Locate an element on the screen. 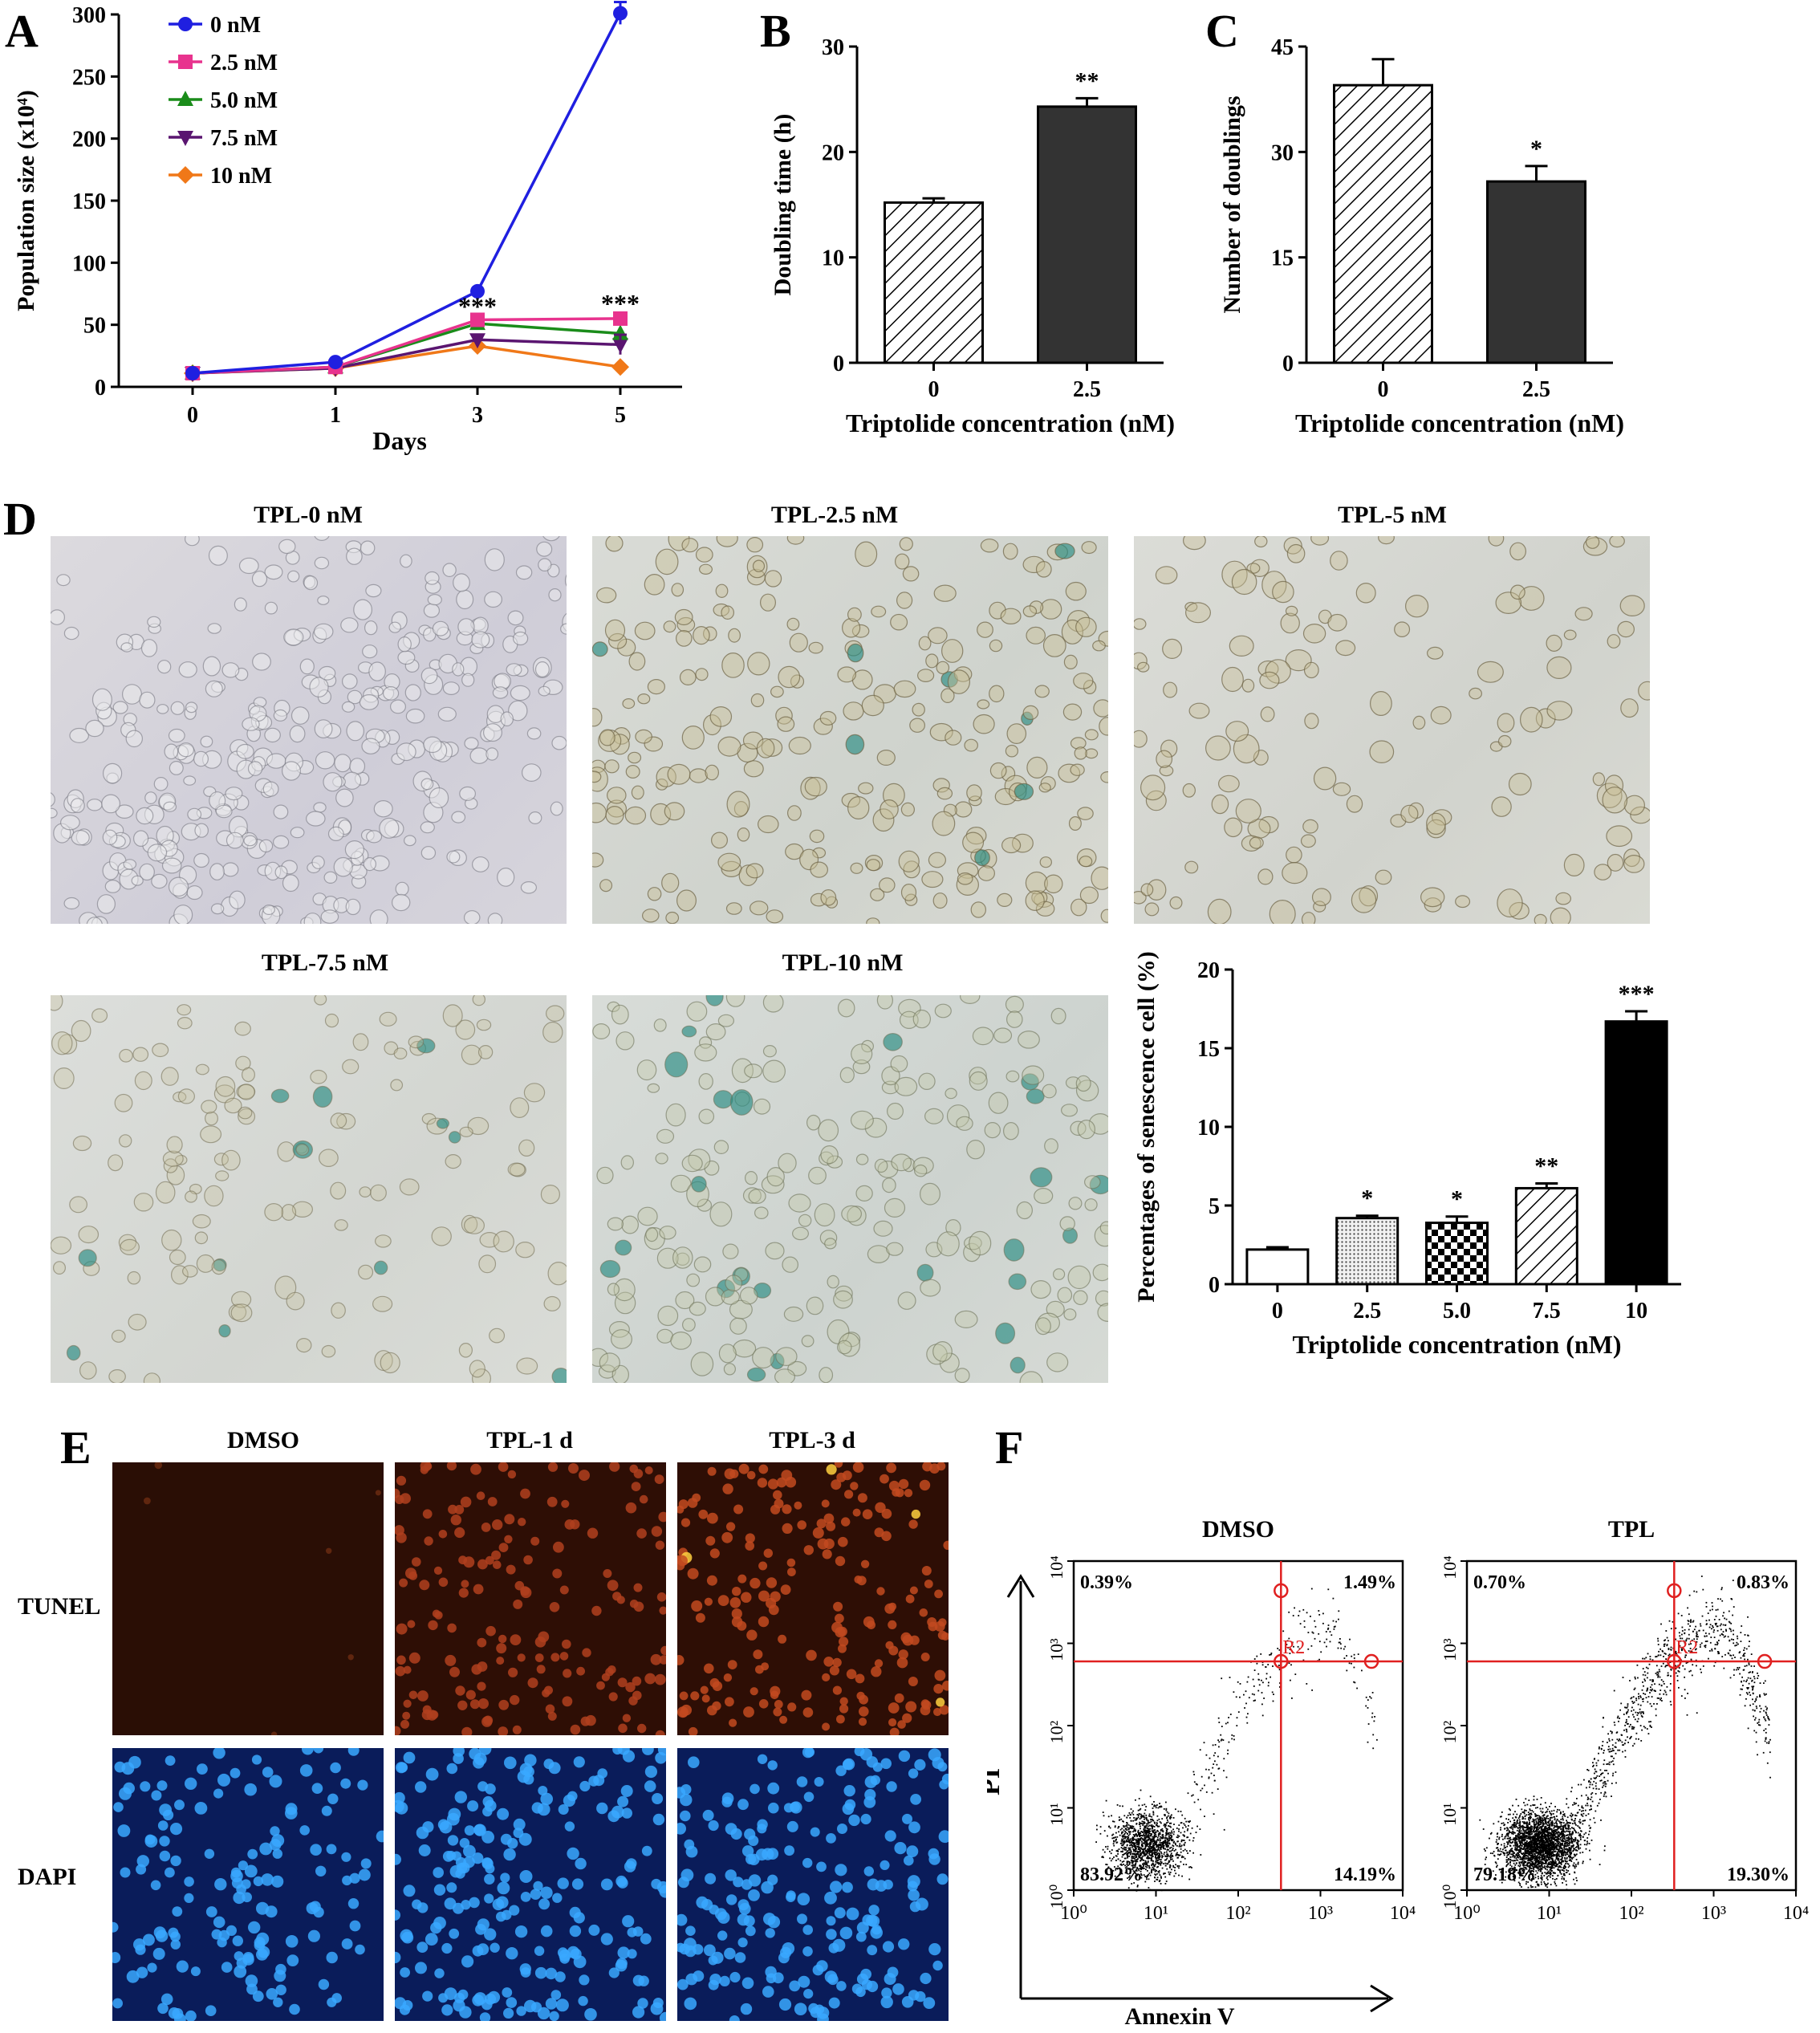  micrograph-tpl-7-5nm is located at coordinates (309, 1189).